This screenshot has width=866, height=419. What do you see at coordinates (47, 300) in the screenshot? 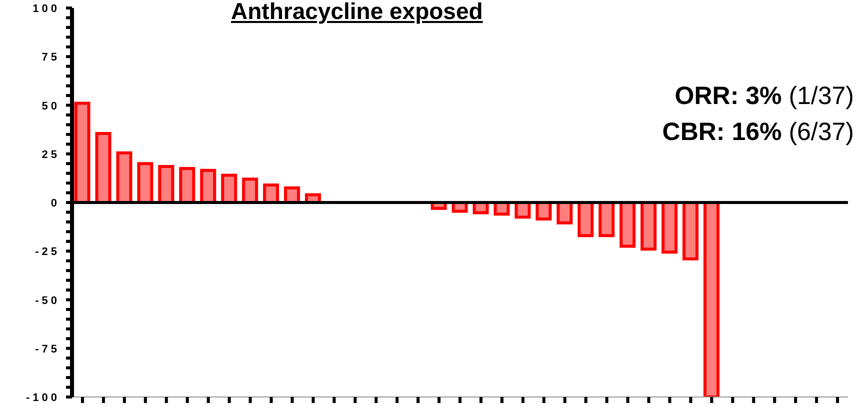
I see `y-tick-label: -50` at bounding box center [47, 300].